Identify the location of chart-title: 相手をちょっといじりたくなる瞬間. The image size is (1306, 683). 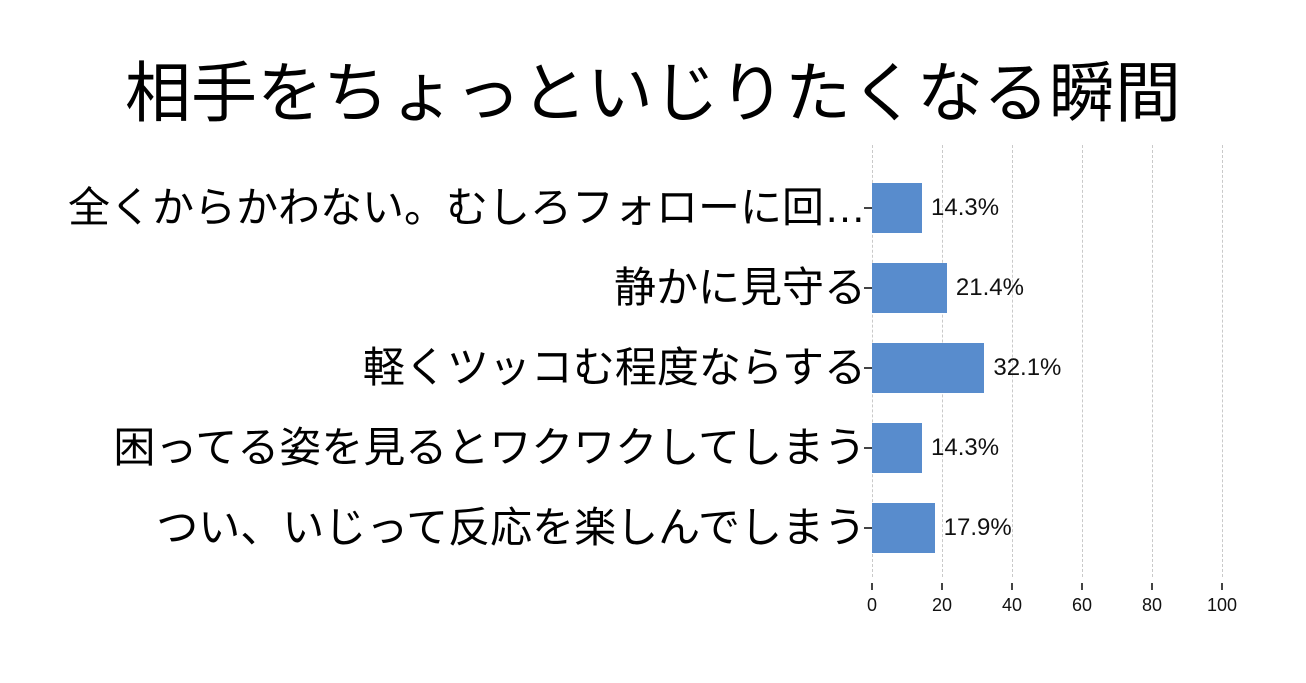
(653, 93).